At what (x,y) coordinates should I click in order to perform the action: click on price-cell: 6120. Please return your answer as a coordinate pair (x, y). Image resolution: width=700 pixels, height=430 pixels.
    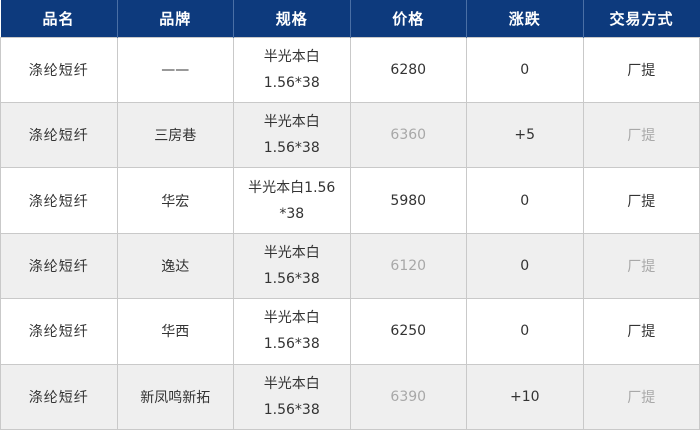
    Looking at the image, I should click on (408, 266).